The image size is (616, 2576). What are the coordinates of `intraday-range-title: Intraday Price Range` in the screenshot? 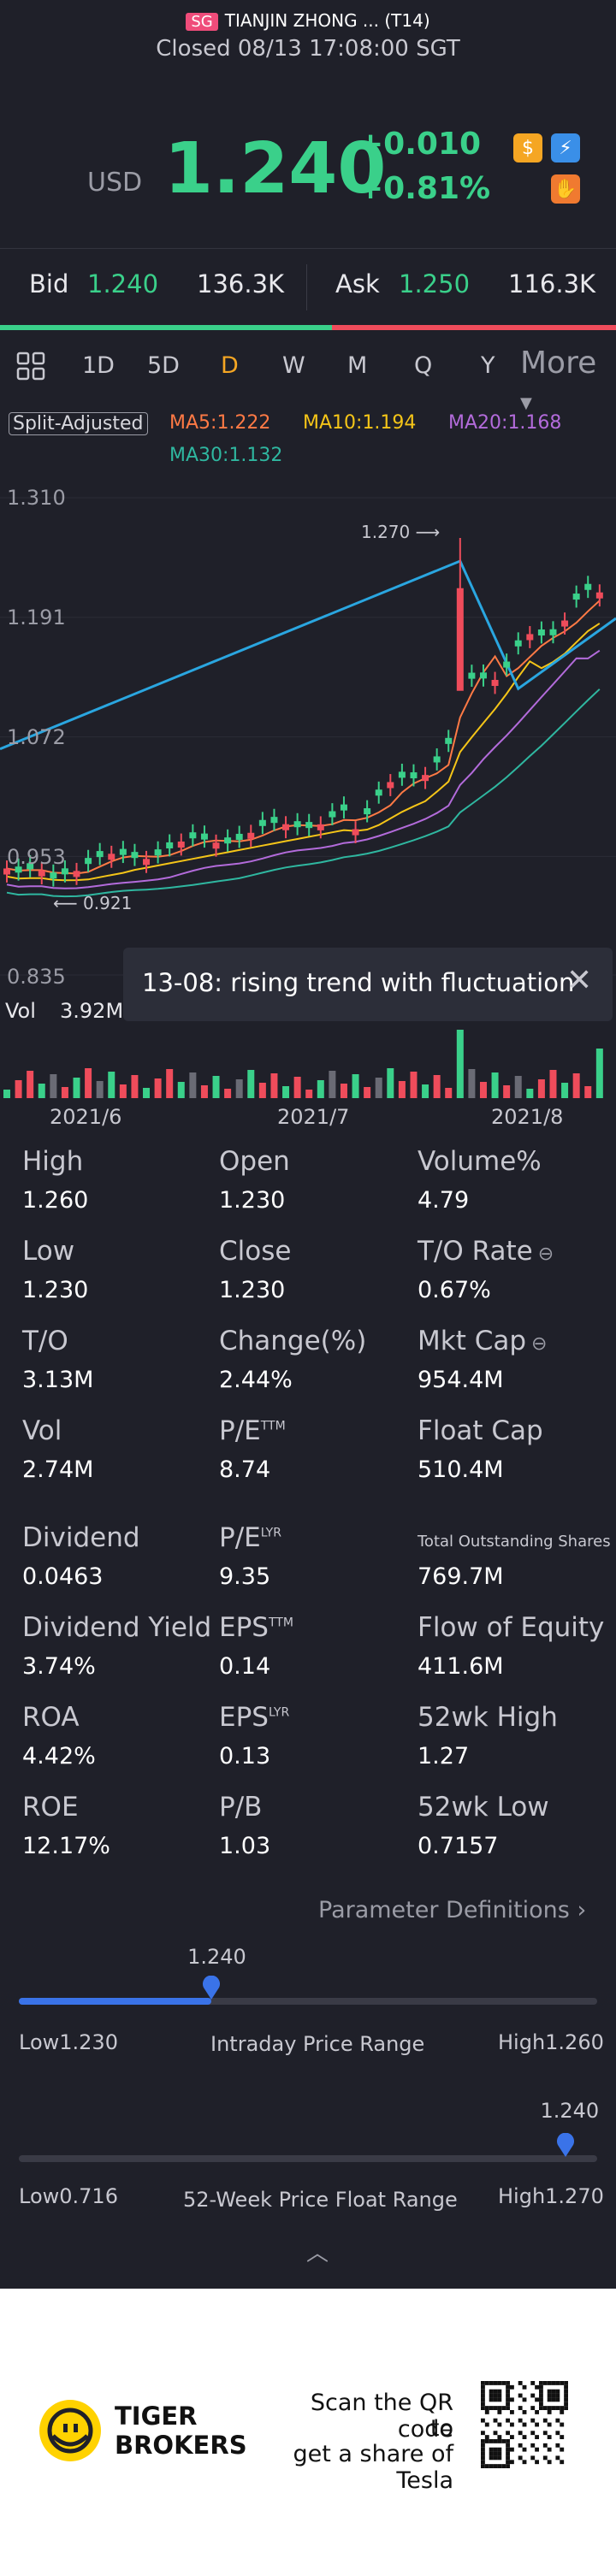 It's located at (317, 2044).